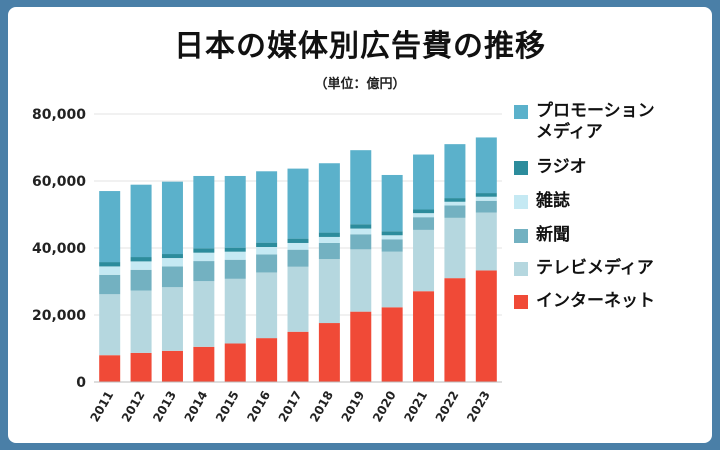 The image size is (720, 450). Describe the element at coordinates (612, 237) in the screenshot. I see `legend-item: 新聞` at that location.